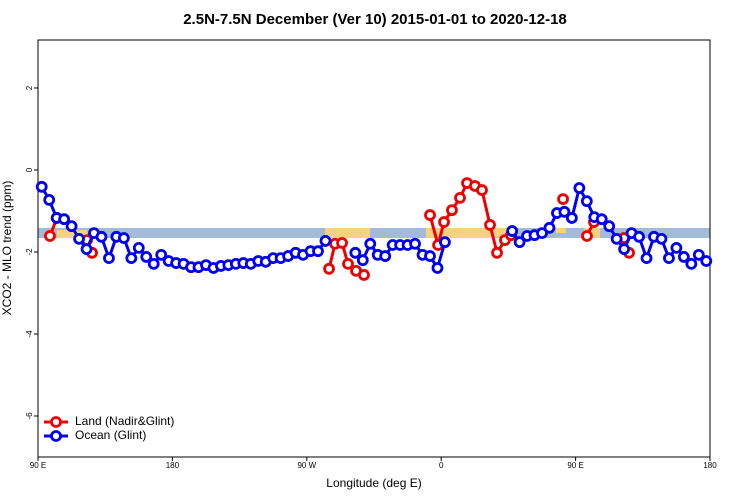  Describe the element at coordinates (29, 169) in the screenshot. I see `y-tick-label: 0` at that location.